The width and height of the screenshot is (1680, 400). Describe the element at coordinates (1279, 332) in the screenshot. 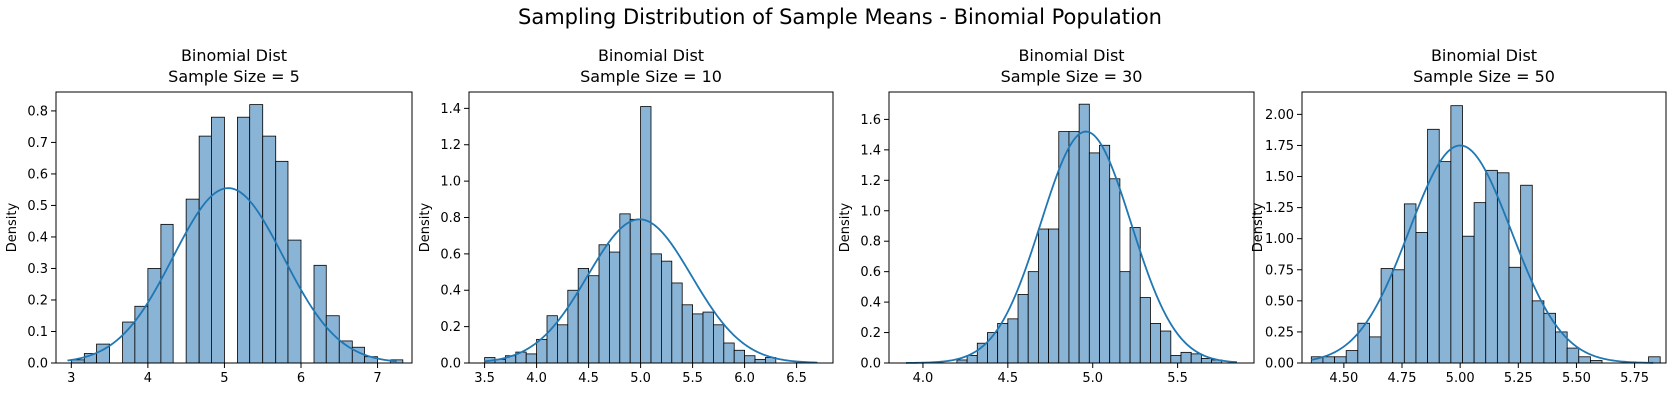

I see `y-tick-label: 0.25` at that location.